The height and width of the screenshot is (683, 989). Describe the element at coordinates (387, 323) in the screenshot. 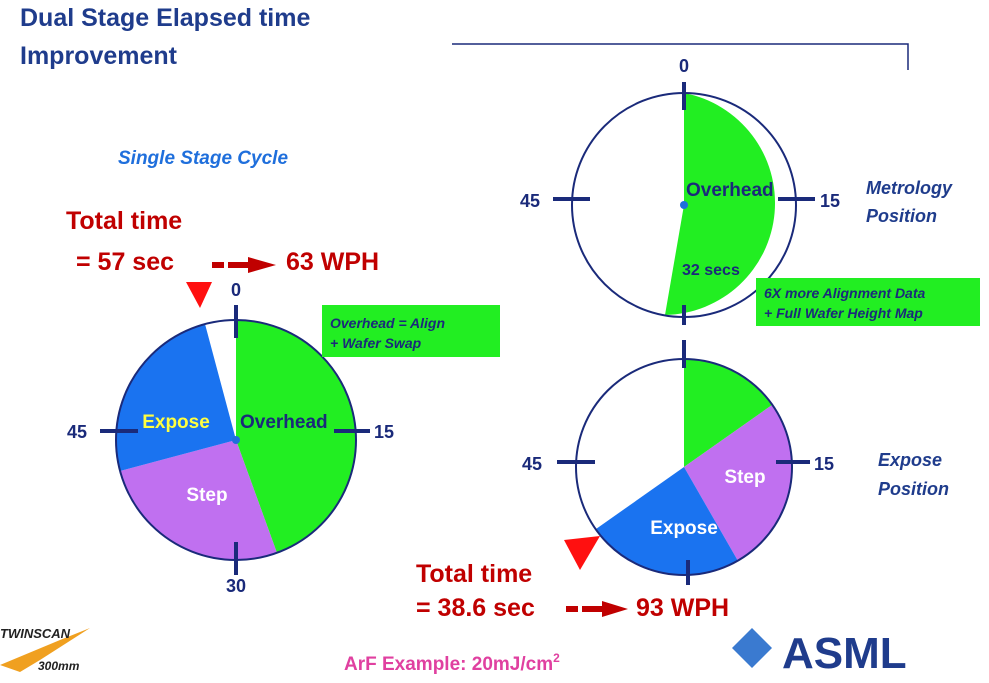

I see `note: Overhead = Align` at that location.